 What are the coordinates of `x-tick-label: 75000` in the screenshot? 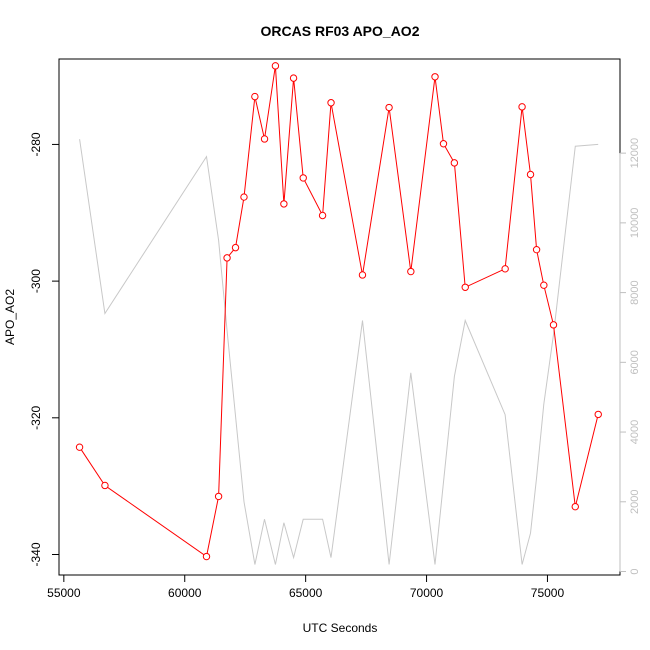 It's located at (548, 593).